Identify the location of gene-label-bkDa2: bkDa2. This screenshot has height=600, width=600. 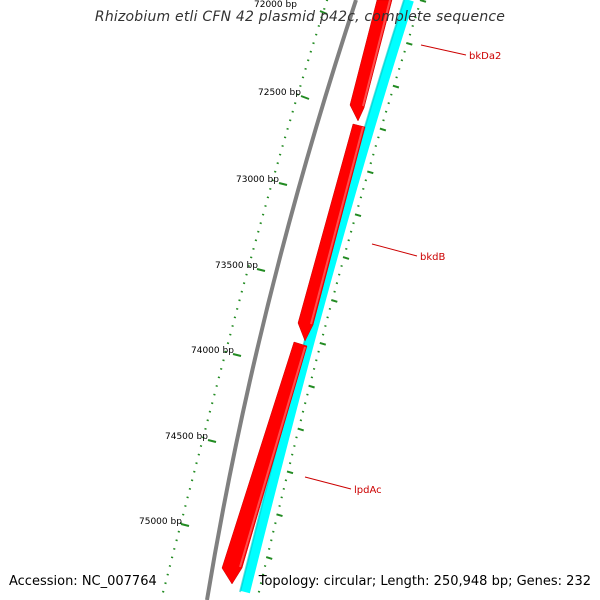
(485, 56).